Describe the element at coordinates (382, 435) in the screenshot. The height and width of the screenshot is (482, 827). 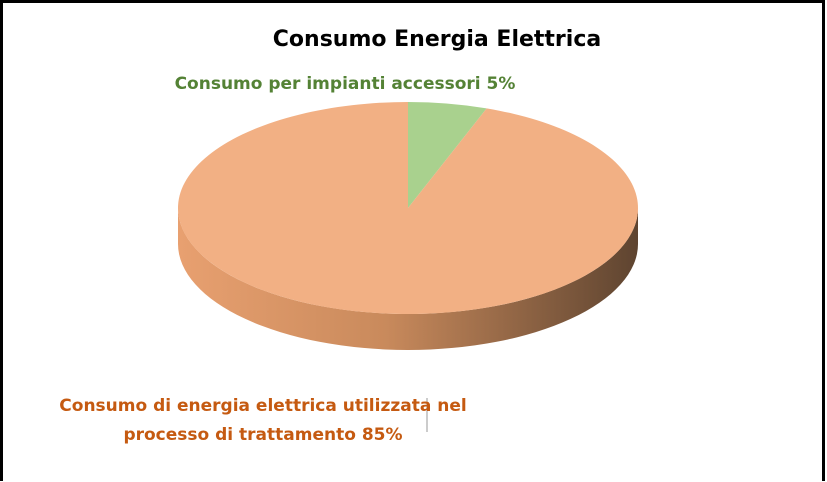
I see `value-label: 85%` at that location.